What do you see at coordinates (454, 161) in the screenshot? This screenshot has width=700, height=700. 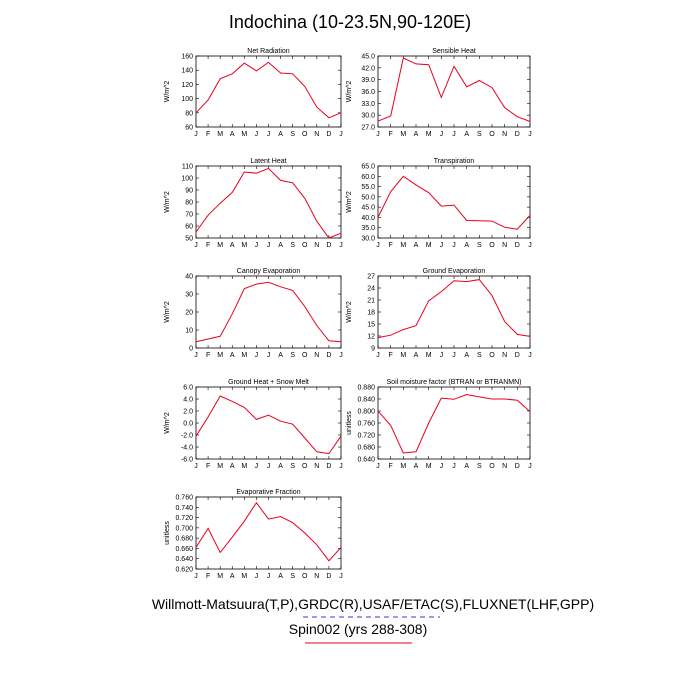 I see `panel-title: Transpiration` at bounding box center [454, 161].